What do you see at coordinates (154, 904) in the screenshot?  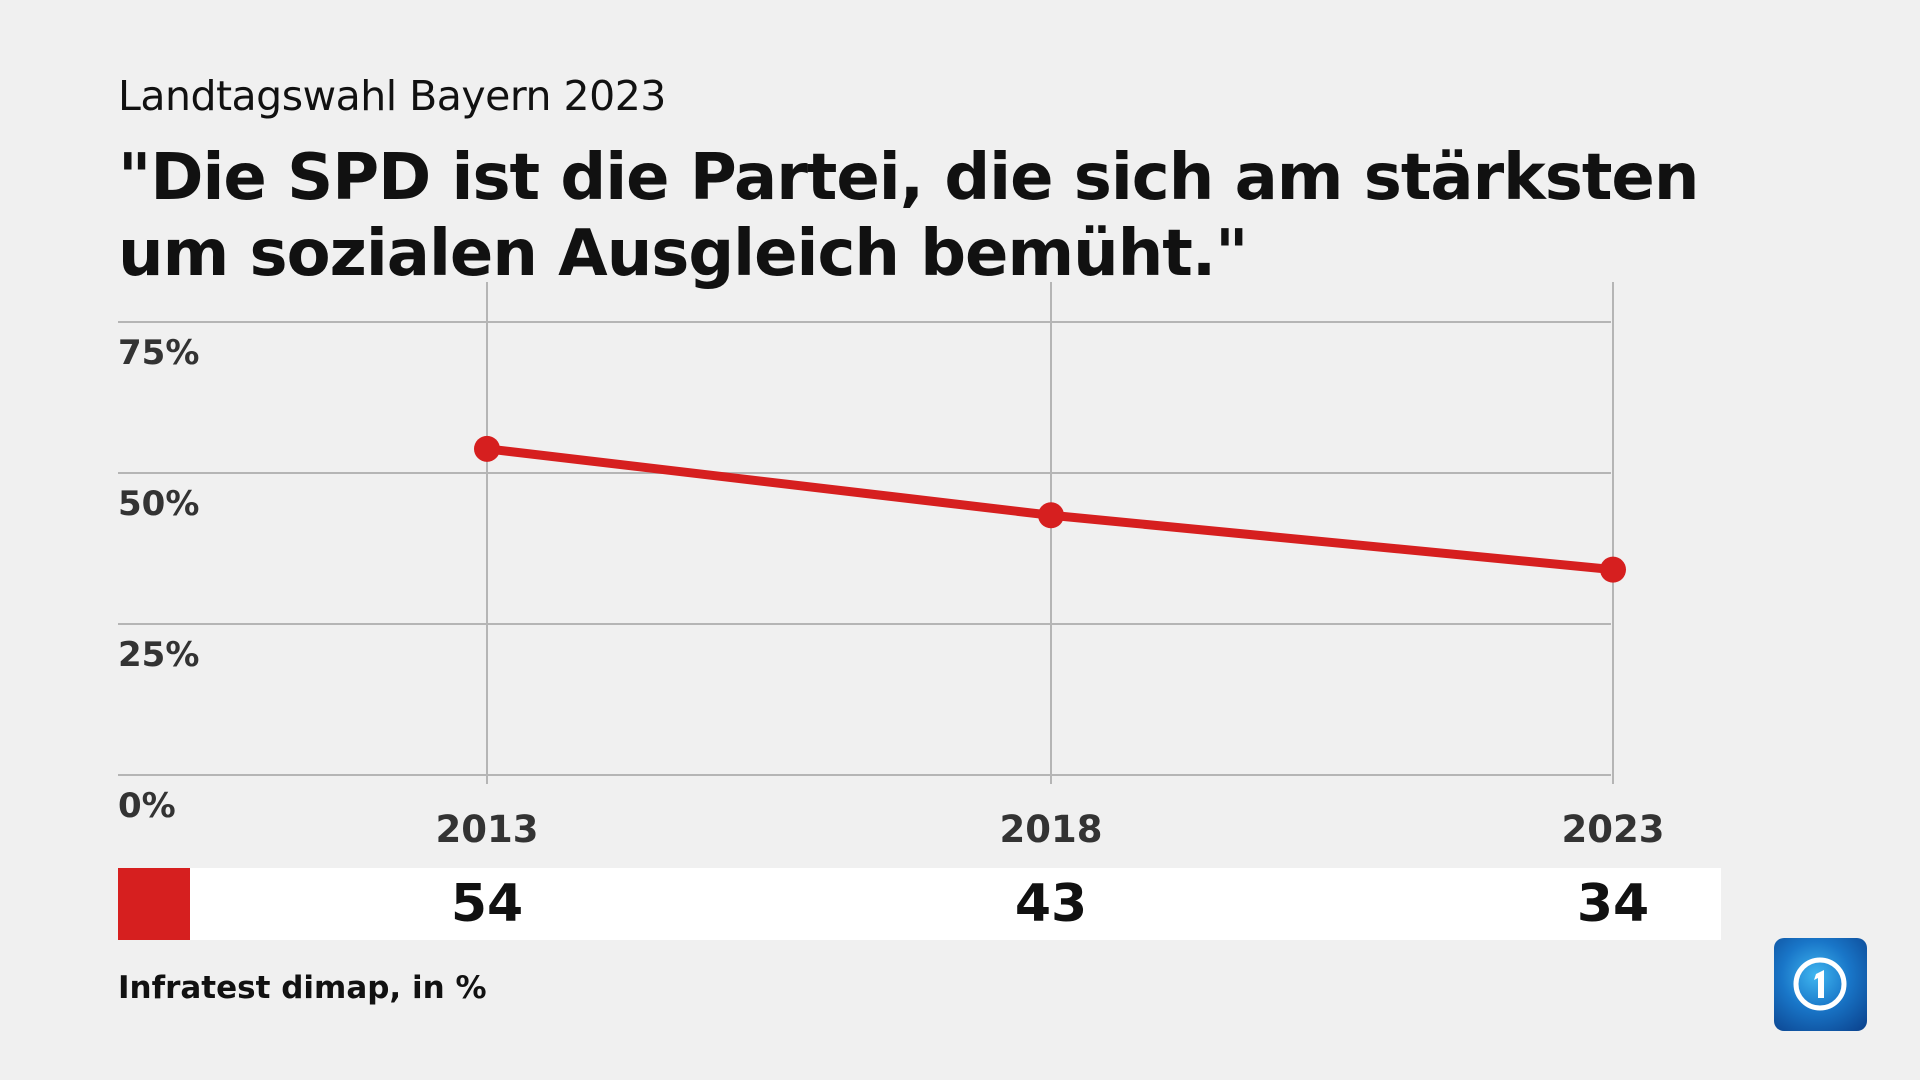 I see `series-color-swatch` at bounding box center [154, 904].